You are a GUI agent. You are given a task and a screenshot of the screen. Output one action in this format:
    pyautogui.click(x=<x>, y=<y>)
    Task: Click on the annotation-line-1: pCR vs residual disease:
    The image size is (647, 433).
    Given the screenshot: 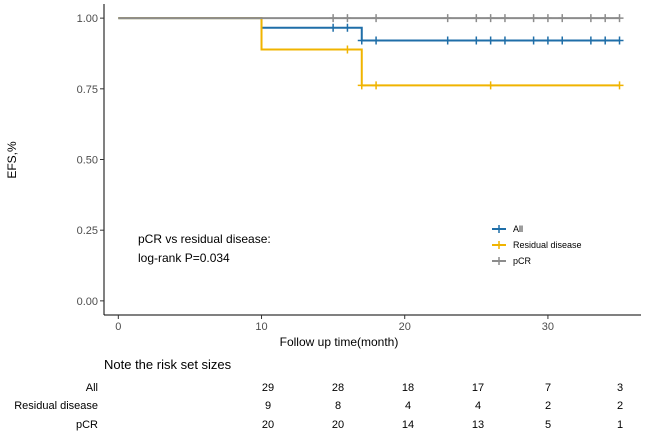 What is the action you would take?
    pyautogui.click(x=204, y=239)
    